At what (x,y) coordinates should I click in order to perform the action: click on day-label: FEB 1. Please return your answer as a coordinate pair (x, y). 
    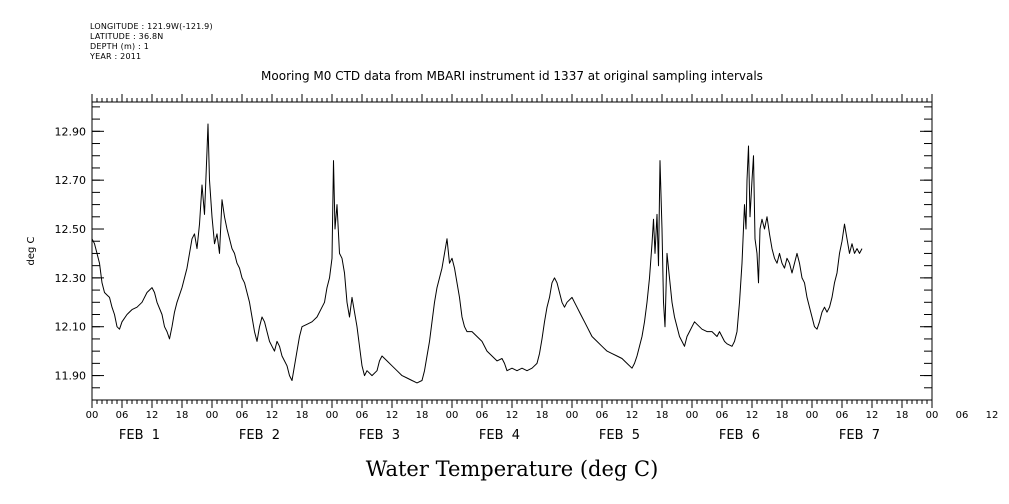
    Looking at the image, I should click on (139, 435).